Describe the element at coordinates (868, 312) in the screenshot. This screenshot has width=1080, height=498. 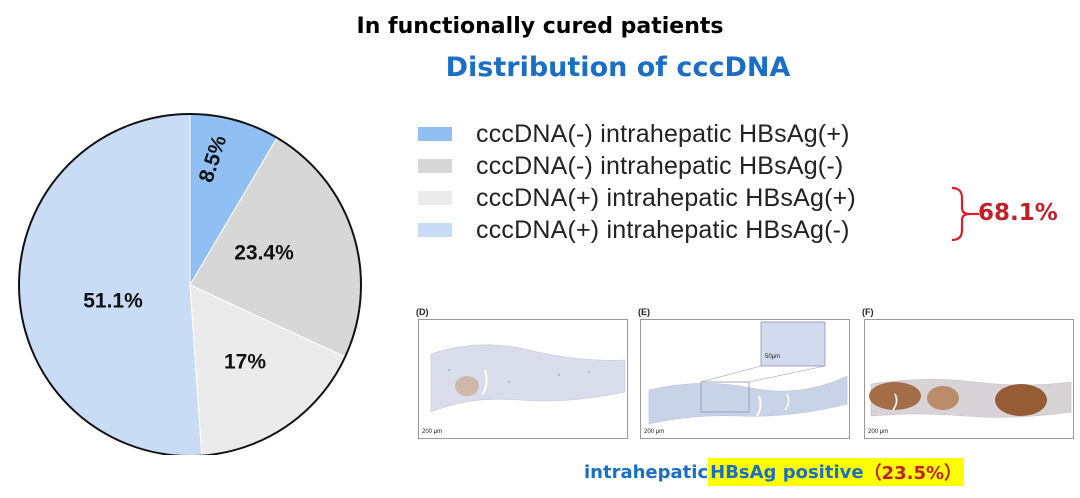
I see `panel-letter: (F)` at that location.